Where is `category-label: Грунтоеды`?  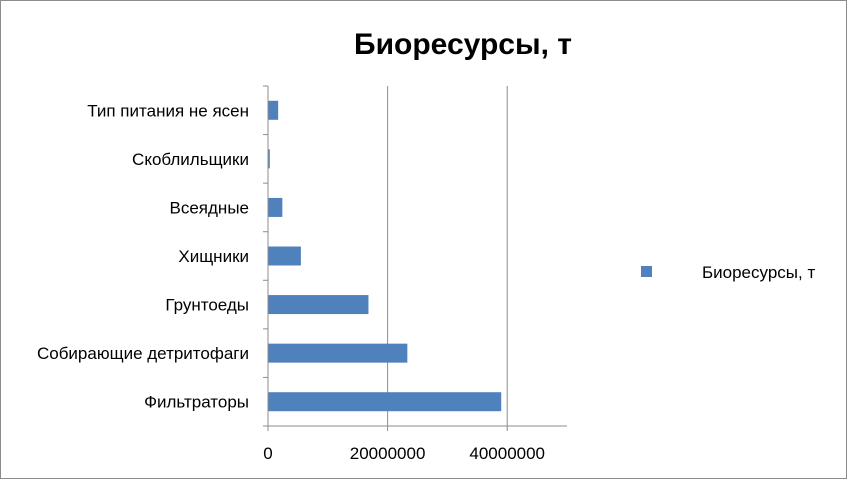
category-label: Грунтоеды is located at coordinates (207, 305).